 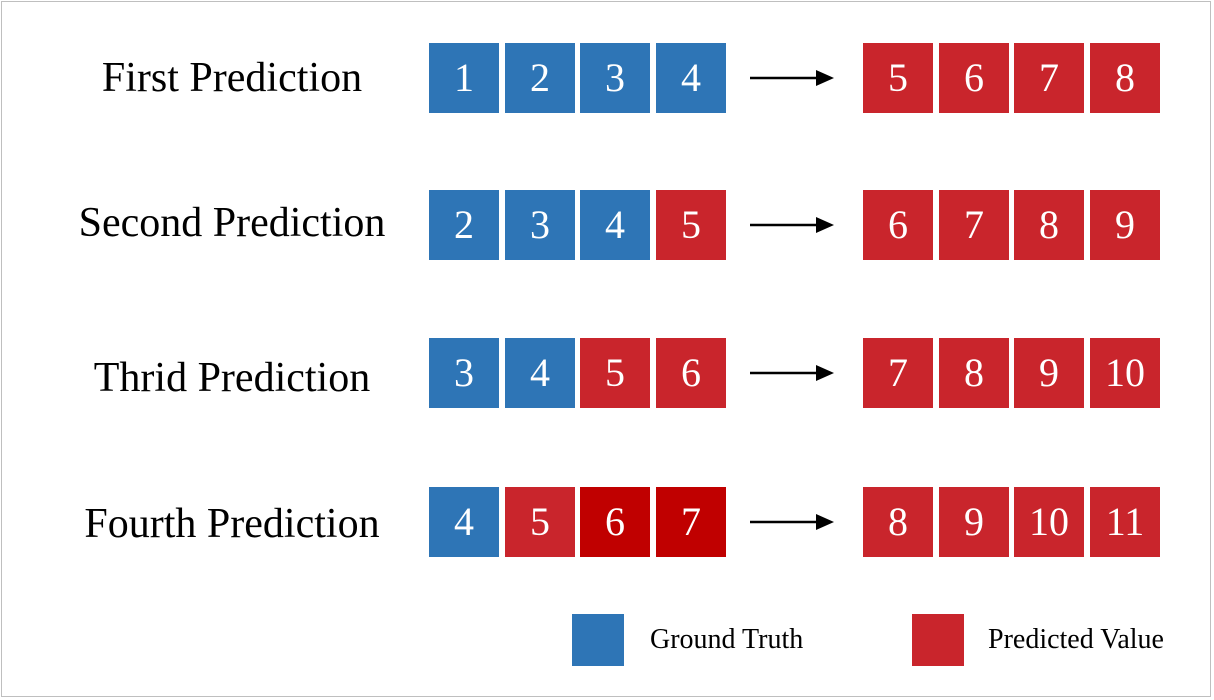 I want to click on legend-ground-truth-label: Ground Truth, so click(x=727, y=639).